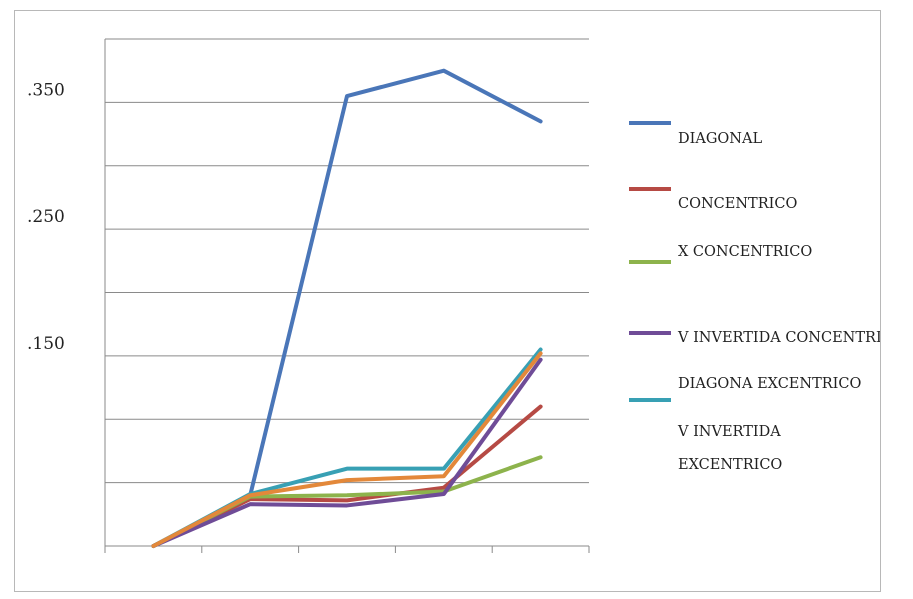  Describe the element at coordinates (46, 90) in the screenshot. I see `y-tick-label: .350` at that location.